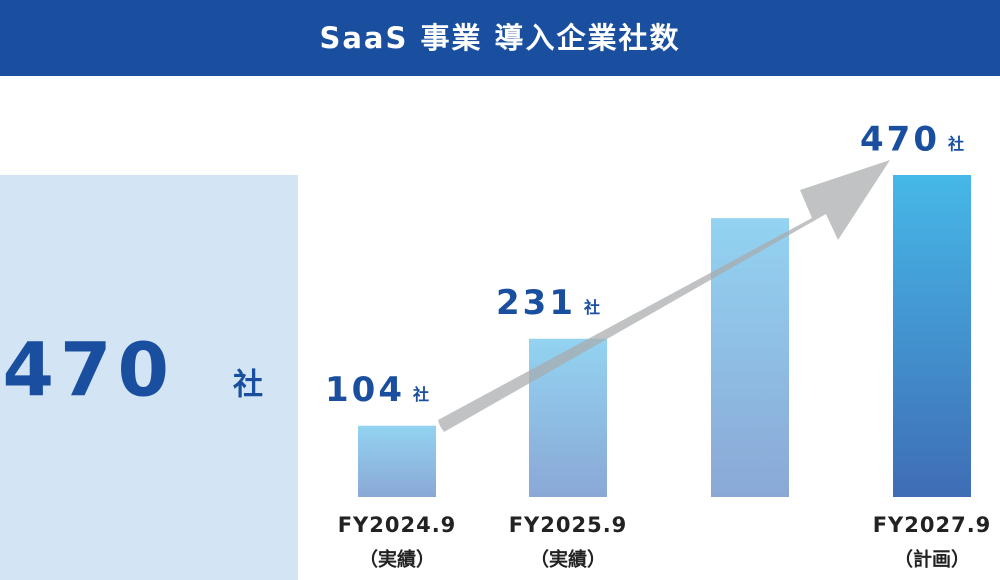  I want to click on x-tick-label: FY2024.9, so click(397, 525).